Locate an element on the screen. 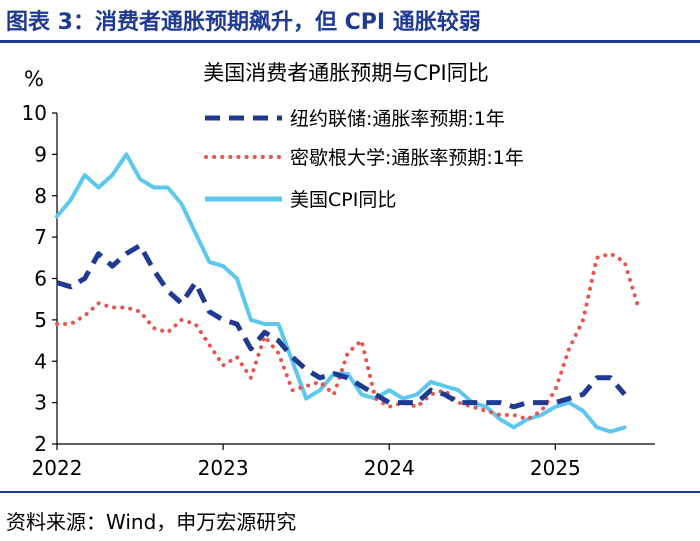 The height and width of the screenshot is (541, 700). source-note: 资料来源：Wind，申万宏源研究 is located at coordinates (151, 522).